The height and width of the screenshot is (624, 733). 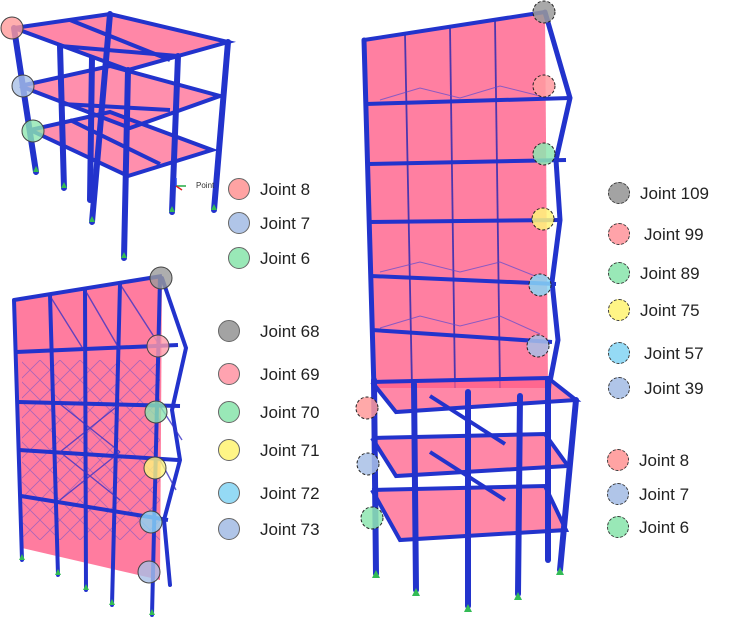 What do you see at coordinates (290, 412) in the screenshot?
I see `legend-label: Joint 70` at bounding box center [290, 412].